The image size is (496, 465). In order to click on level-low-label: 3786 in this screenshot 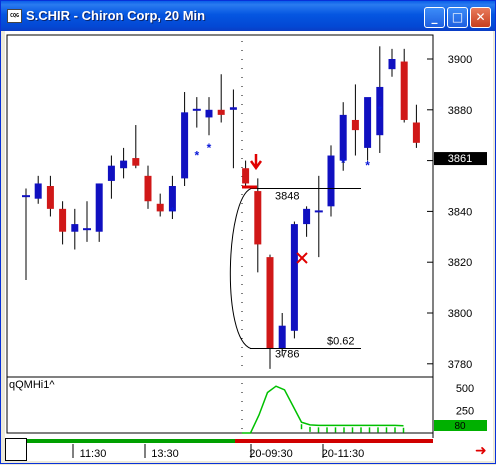, I will do `click(287, 355)`.